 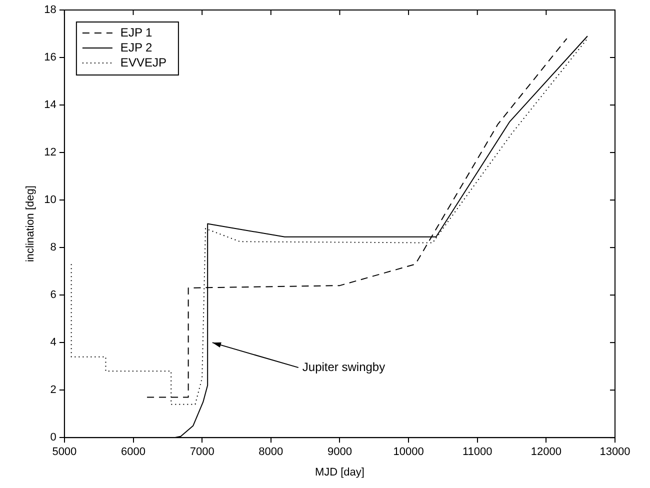 I want to click on y-tick-label: 18, so click(x=50, y=10).